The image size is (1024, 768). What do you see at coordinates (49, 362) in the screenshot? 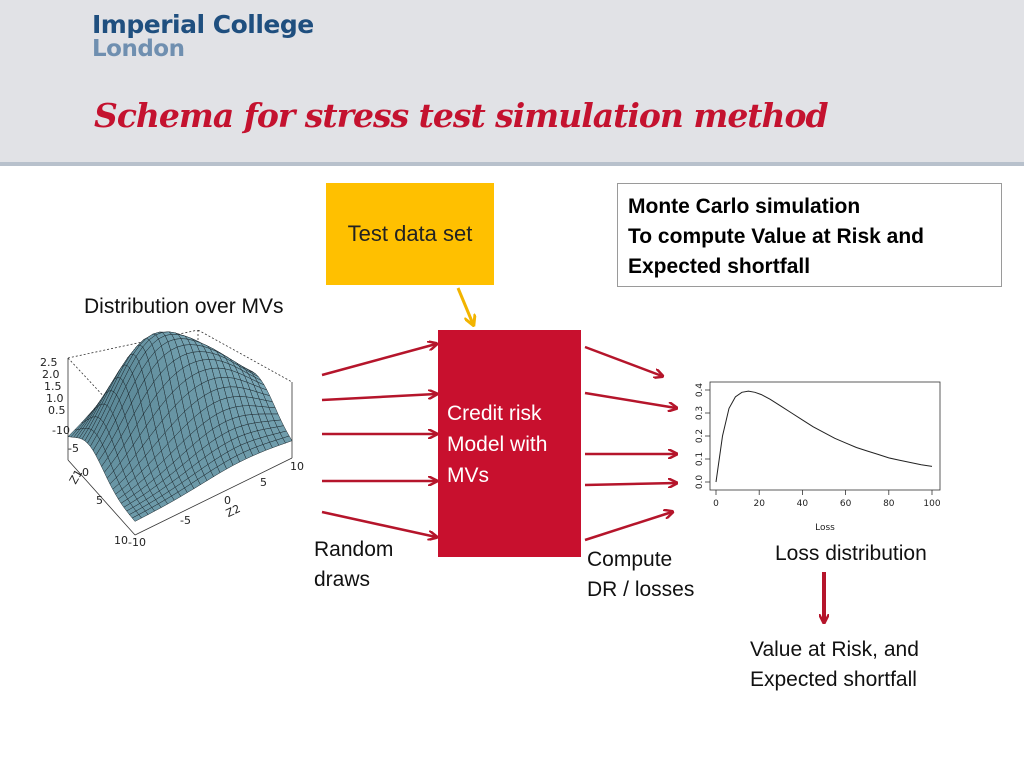
I see `z-tick: 2.5` at bounding box center [49, 362].